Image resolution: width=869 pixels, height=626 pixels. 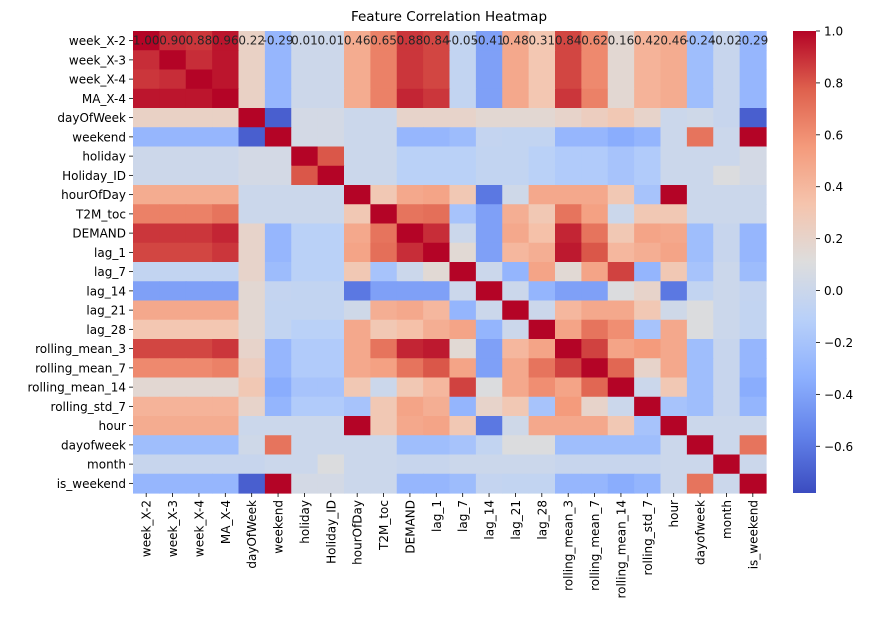 What do you see at coordinates (648, 537) in the screenshot?
I see `x-tick-label: rolling_std_7` at bounding box center [648, 537].